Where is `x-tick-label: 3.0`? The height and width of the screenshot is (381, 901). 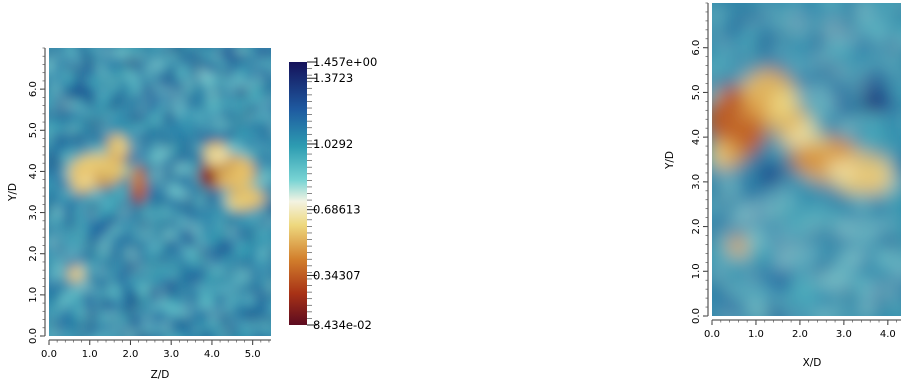 x-tick-label: 3.0 is located at coordinates (844, 334).